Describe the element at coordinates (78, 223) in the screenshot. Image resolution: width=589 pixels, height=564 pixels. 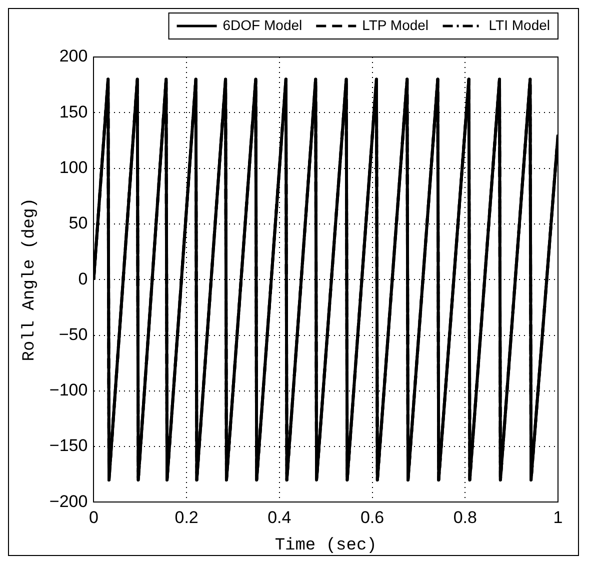
I see `y-tick-label: 50` at that location.